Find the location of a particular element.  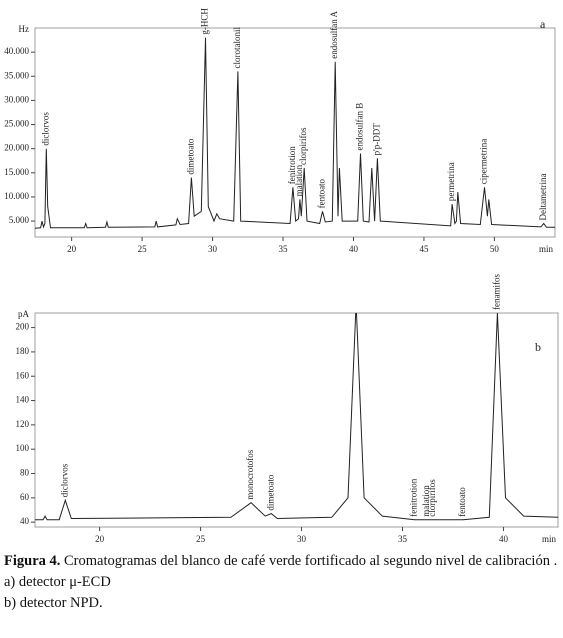

peak-label: endosulfan B is located at coordinates (360, 127).